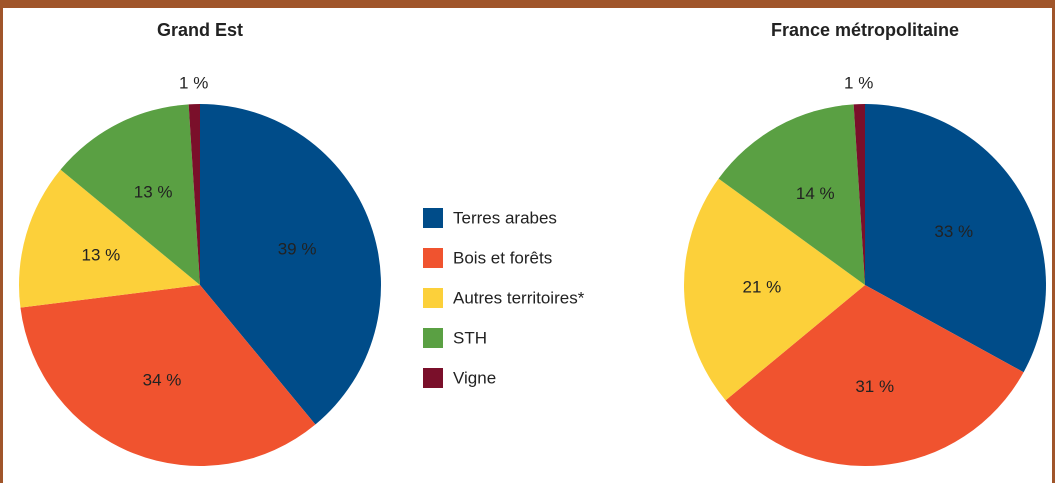  What do you see at coordinates (815, 193) in the screenshot?
I see `data-label: 14 %` at bounding box center [815, 193].